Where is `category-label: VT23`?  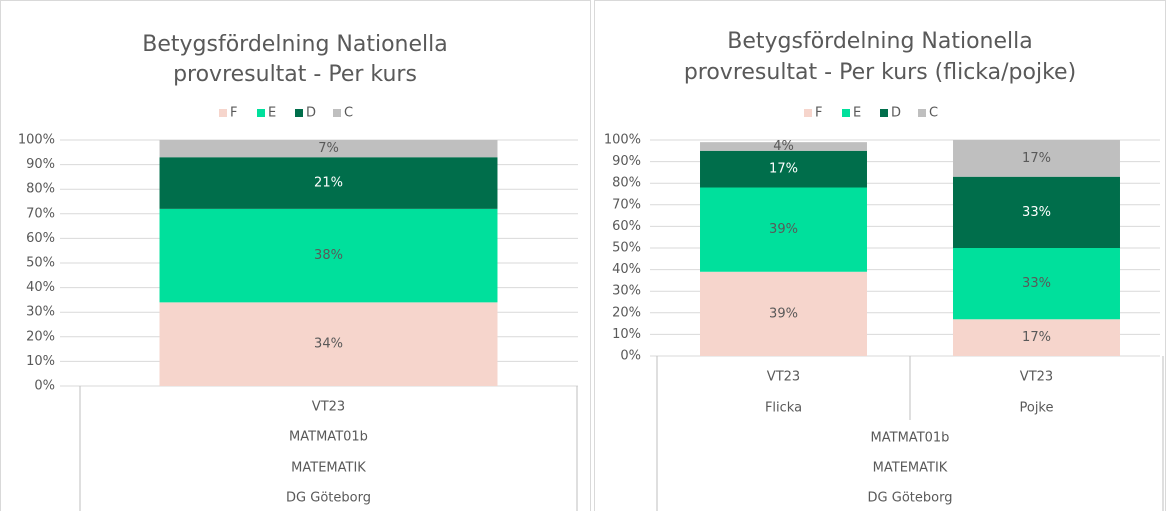
category-label: VT23 is located at coordinates (328, 407).